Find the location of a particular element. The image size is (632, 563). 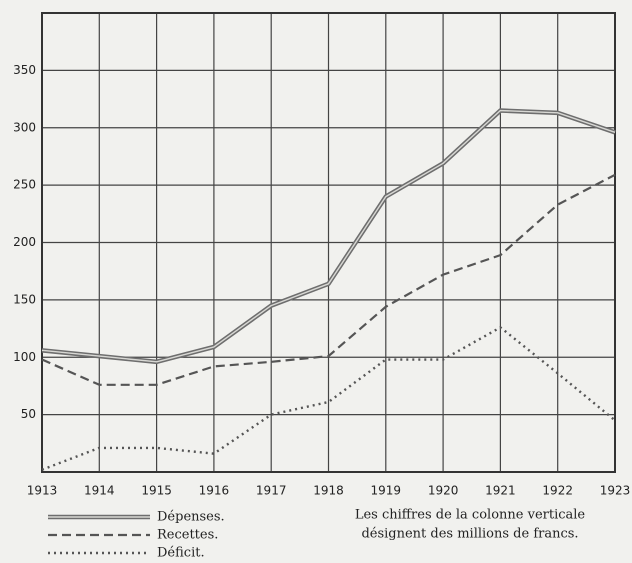

x-tick-label: 1923 is located at coordinates (615, 491).